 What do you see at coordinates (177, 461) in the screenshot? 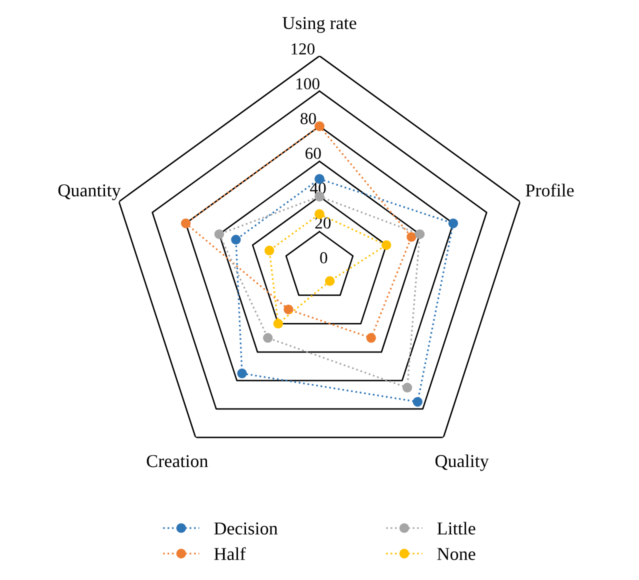
I see `spoke-label: Creation` at bounding box center [177, 461].